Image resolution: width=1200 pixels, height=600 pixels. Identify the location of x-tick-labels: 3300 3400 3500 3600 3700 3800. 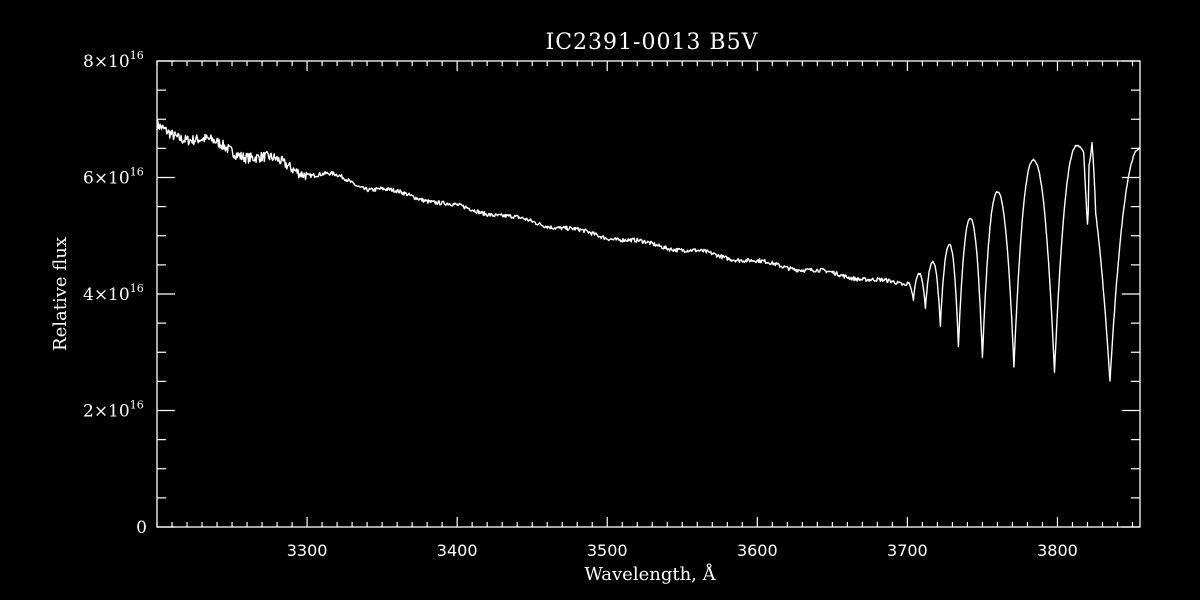
(682, 550).